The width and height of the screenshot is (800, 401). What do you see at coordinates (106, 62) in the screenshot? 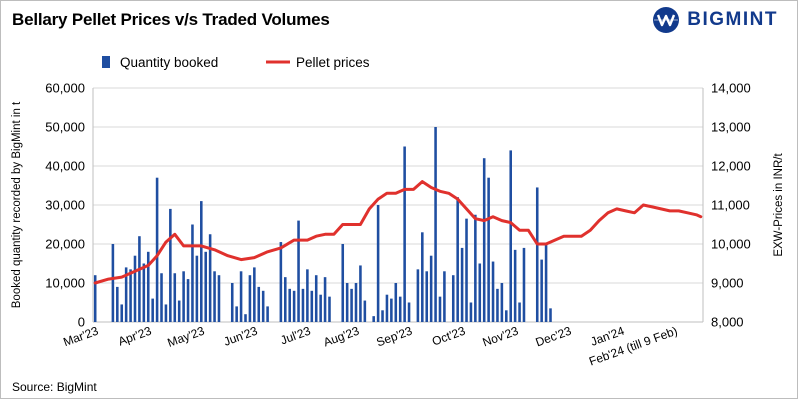
I see `legend-swatch-quantity` at bounding box center [106, 62].